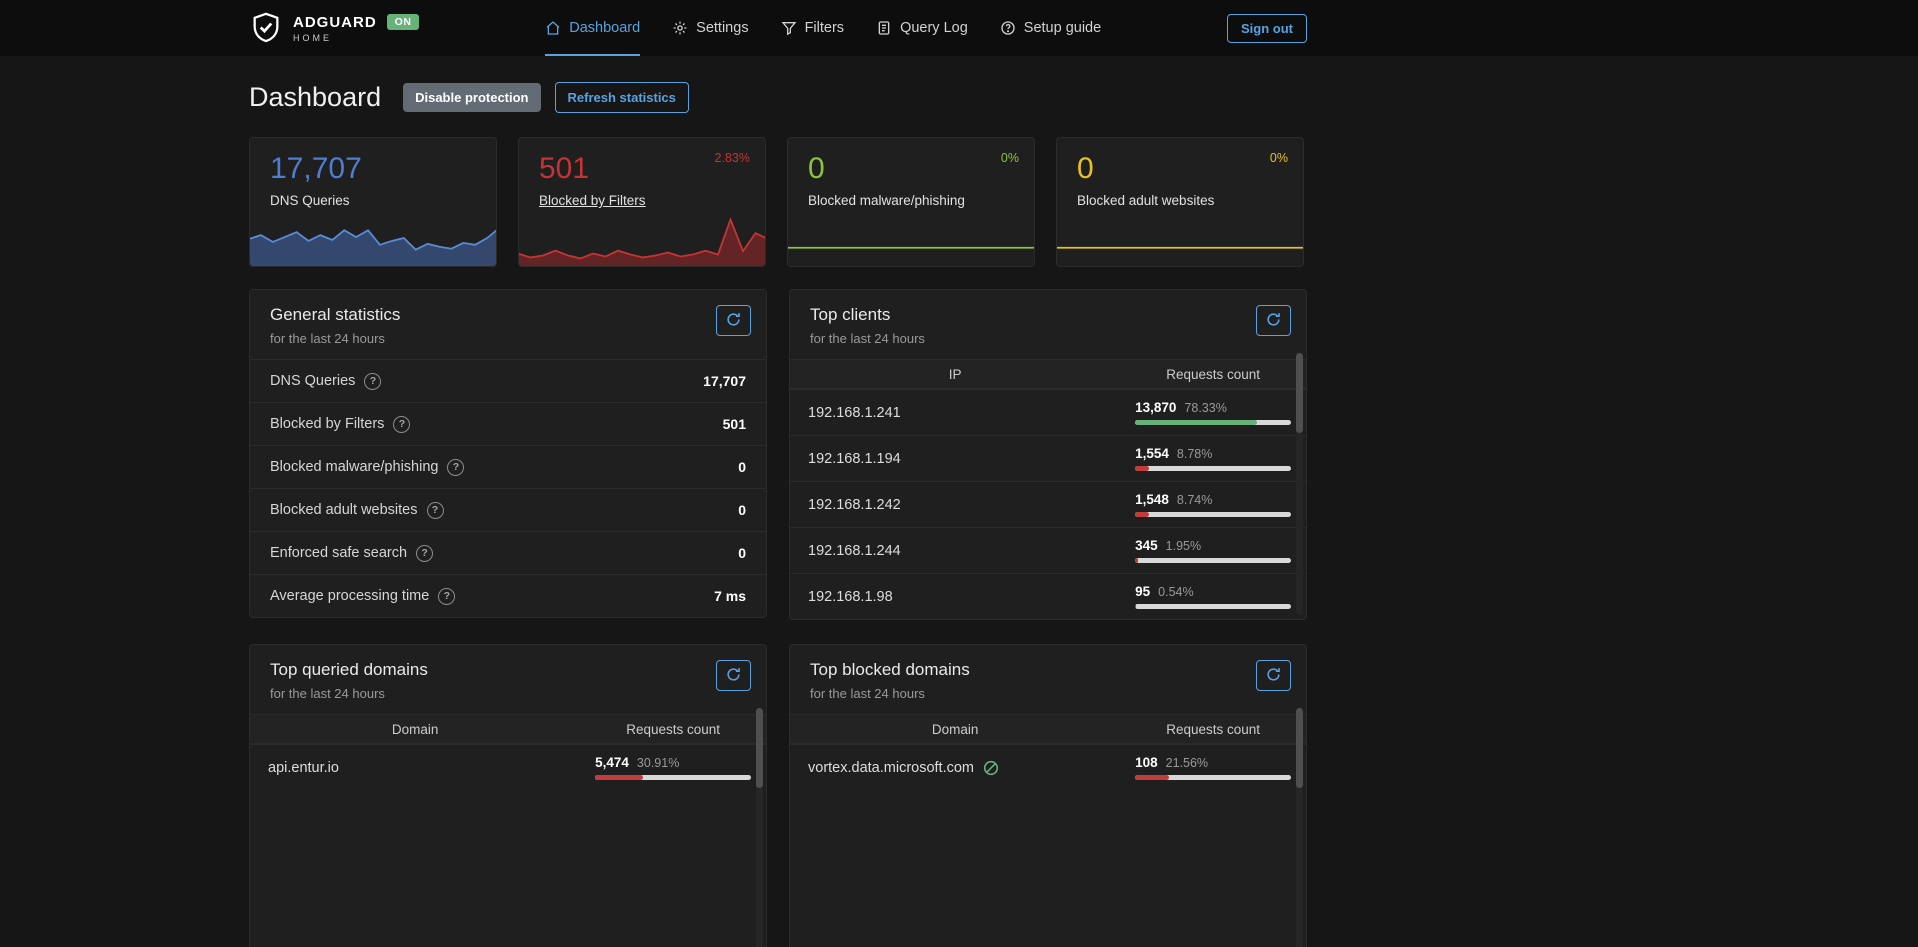  Describe the element at coordinates (564, 168) in the screenshot. I see `stat-value: 501` at that location.